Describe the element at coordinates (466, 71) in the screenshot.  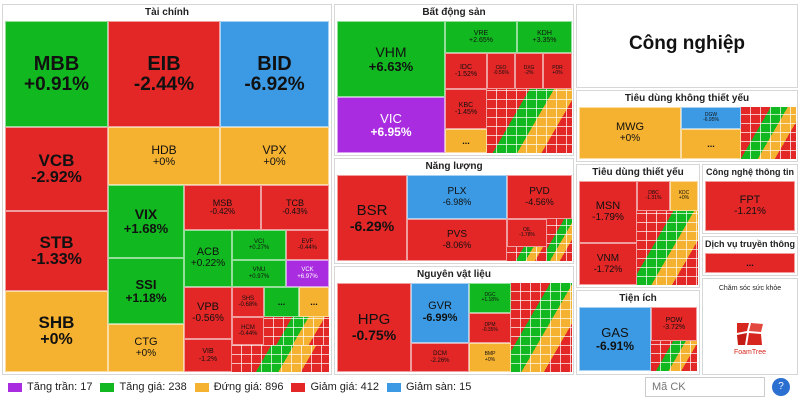
I see `tile-idc: IDC -1.52%` at that location.